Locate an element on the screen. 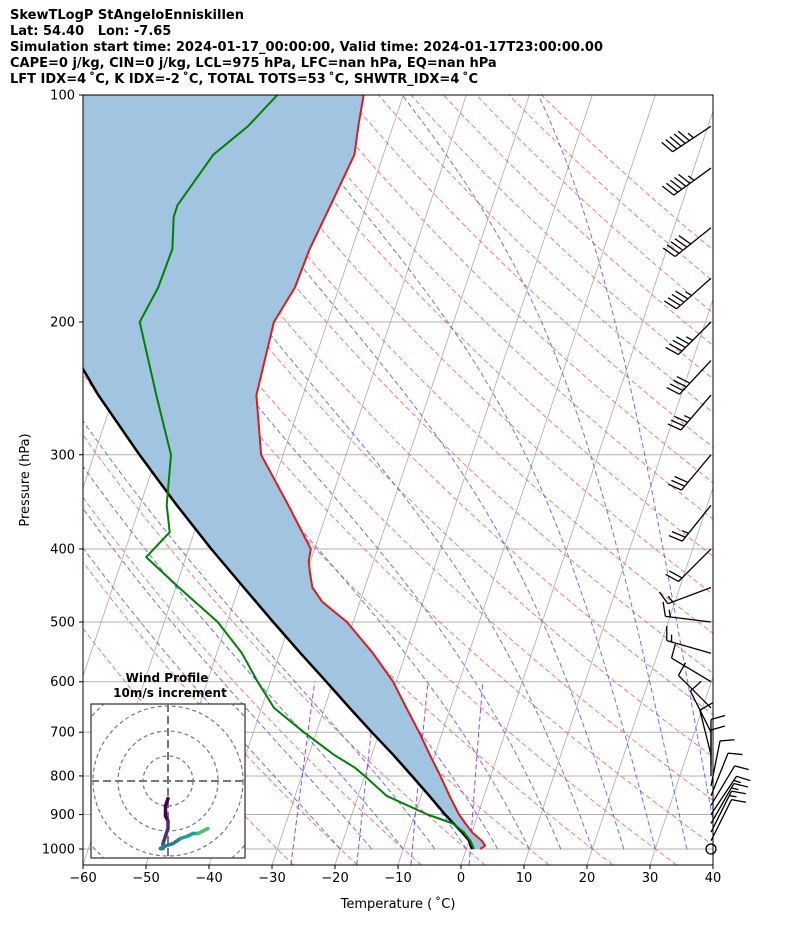  x-tick-label: 10 is located at coordinates (524, 878).